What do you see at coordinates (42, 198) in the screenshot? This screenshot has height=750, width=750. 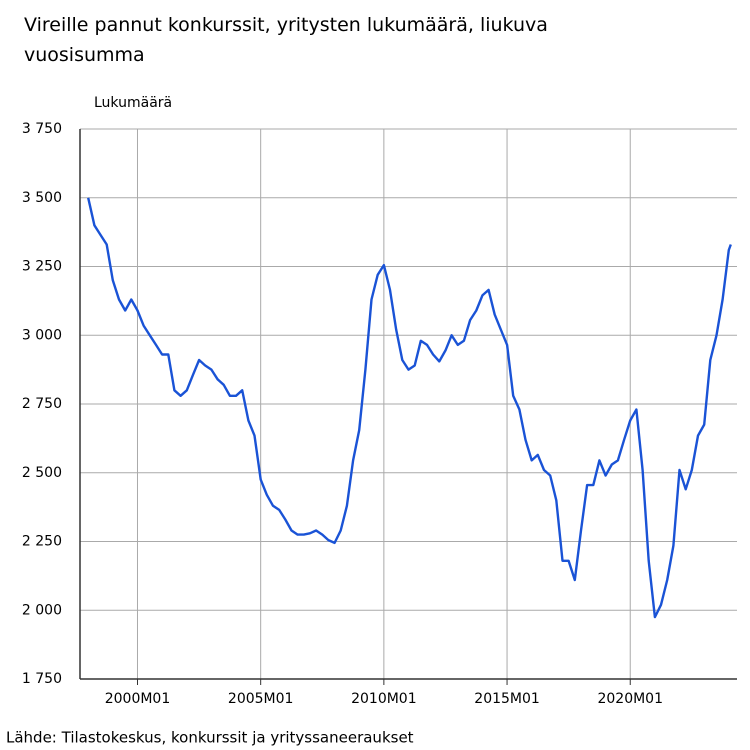 I see `y-tick-label: 3 500` at bounding box center [42, 198].